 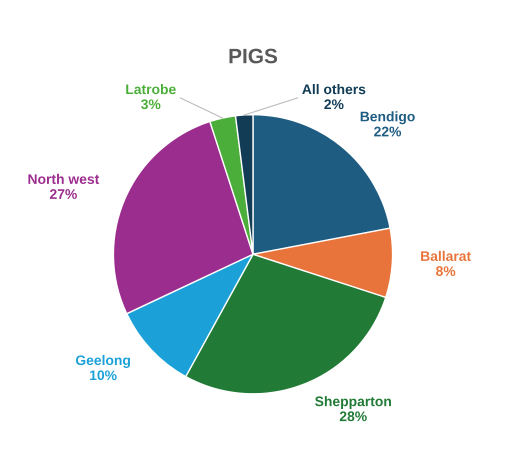 I want to click on data-label: 27%, so click(x=63, y=194).